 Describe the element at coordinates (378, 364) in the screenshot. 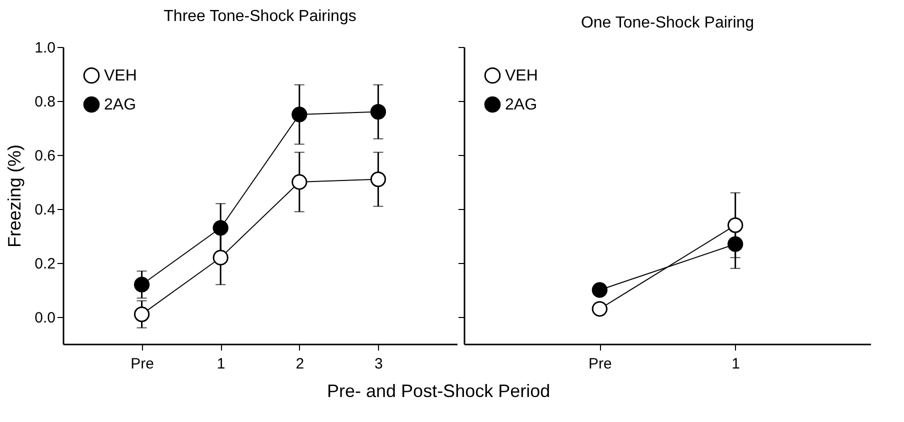

I see `x-tick-label: 3` at that location.